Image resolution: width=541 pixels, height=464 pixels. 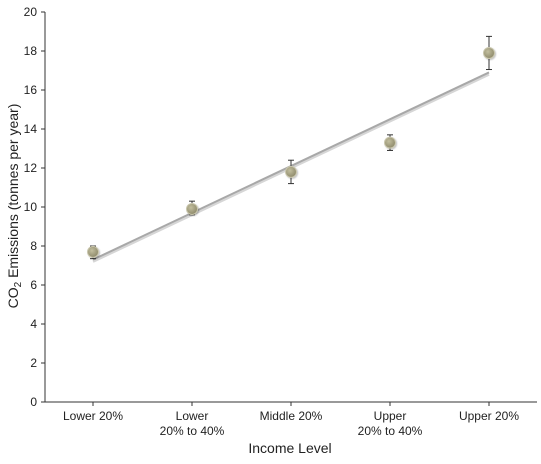 I want to click on y-tick-label: 8, so click(x=33, y=246).